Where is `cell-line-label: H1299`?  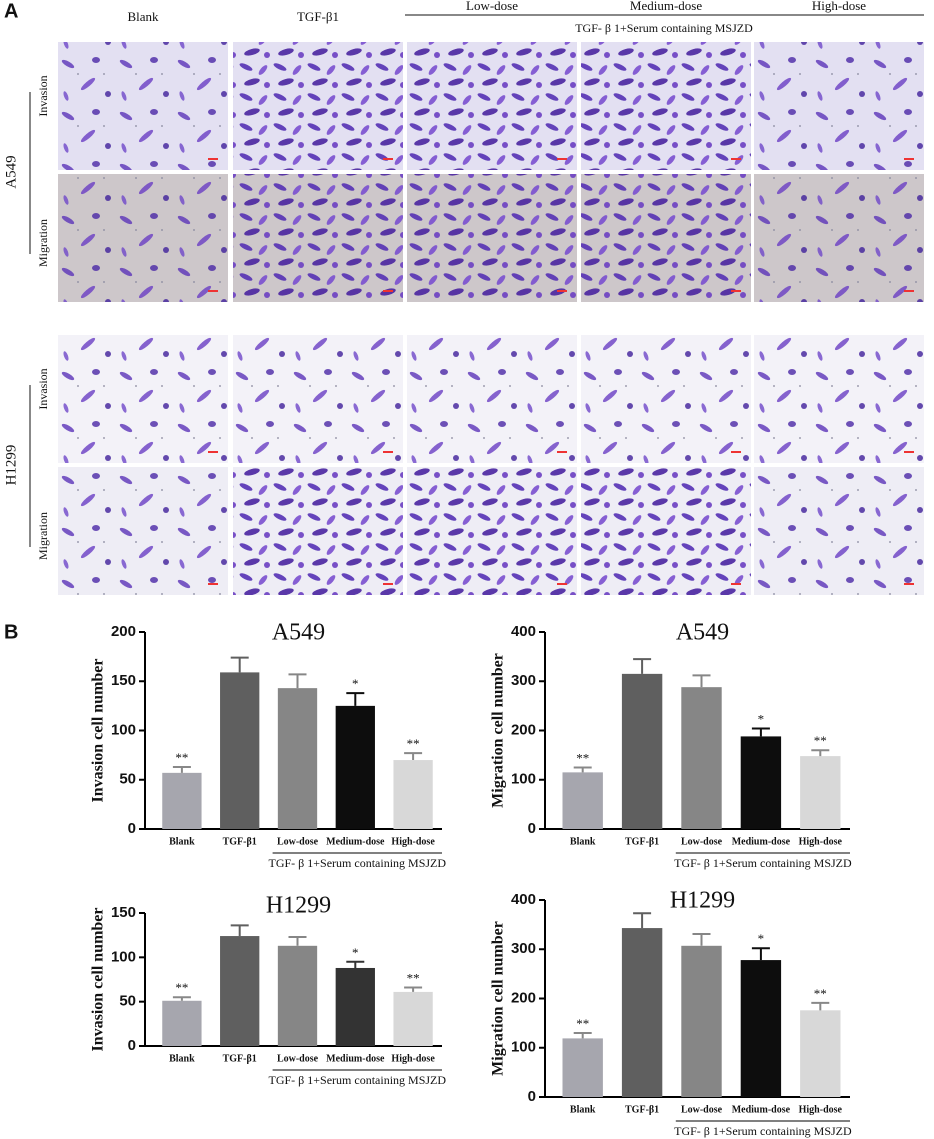
cell-line-label: H1299 is located at coordinates (11, 465).